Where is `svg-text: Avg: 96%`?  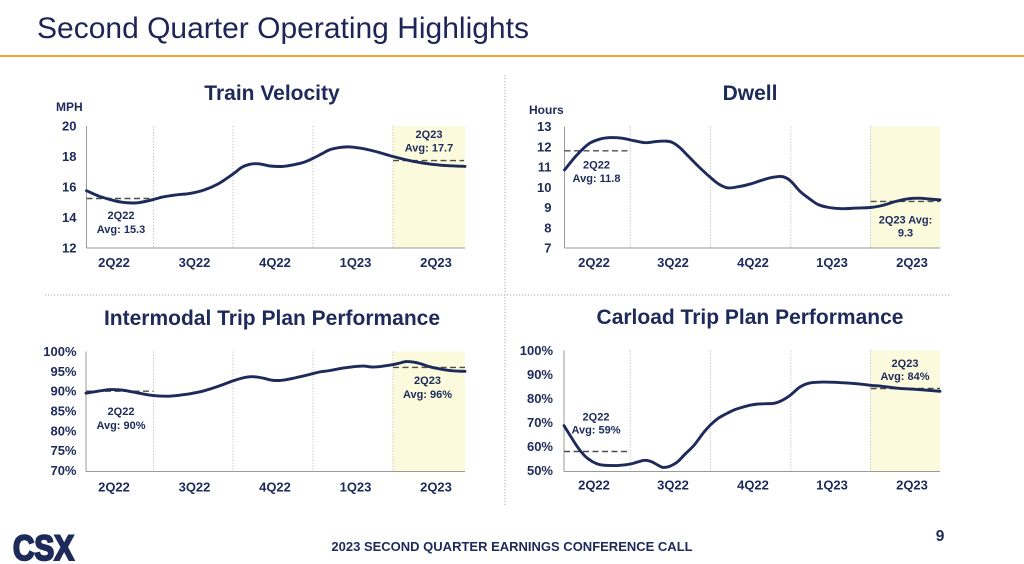 svg-text: Avg: 96% is located at coordinates (427, 395).